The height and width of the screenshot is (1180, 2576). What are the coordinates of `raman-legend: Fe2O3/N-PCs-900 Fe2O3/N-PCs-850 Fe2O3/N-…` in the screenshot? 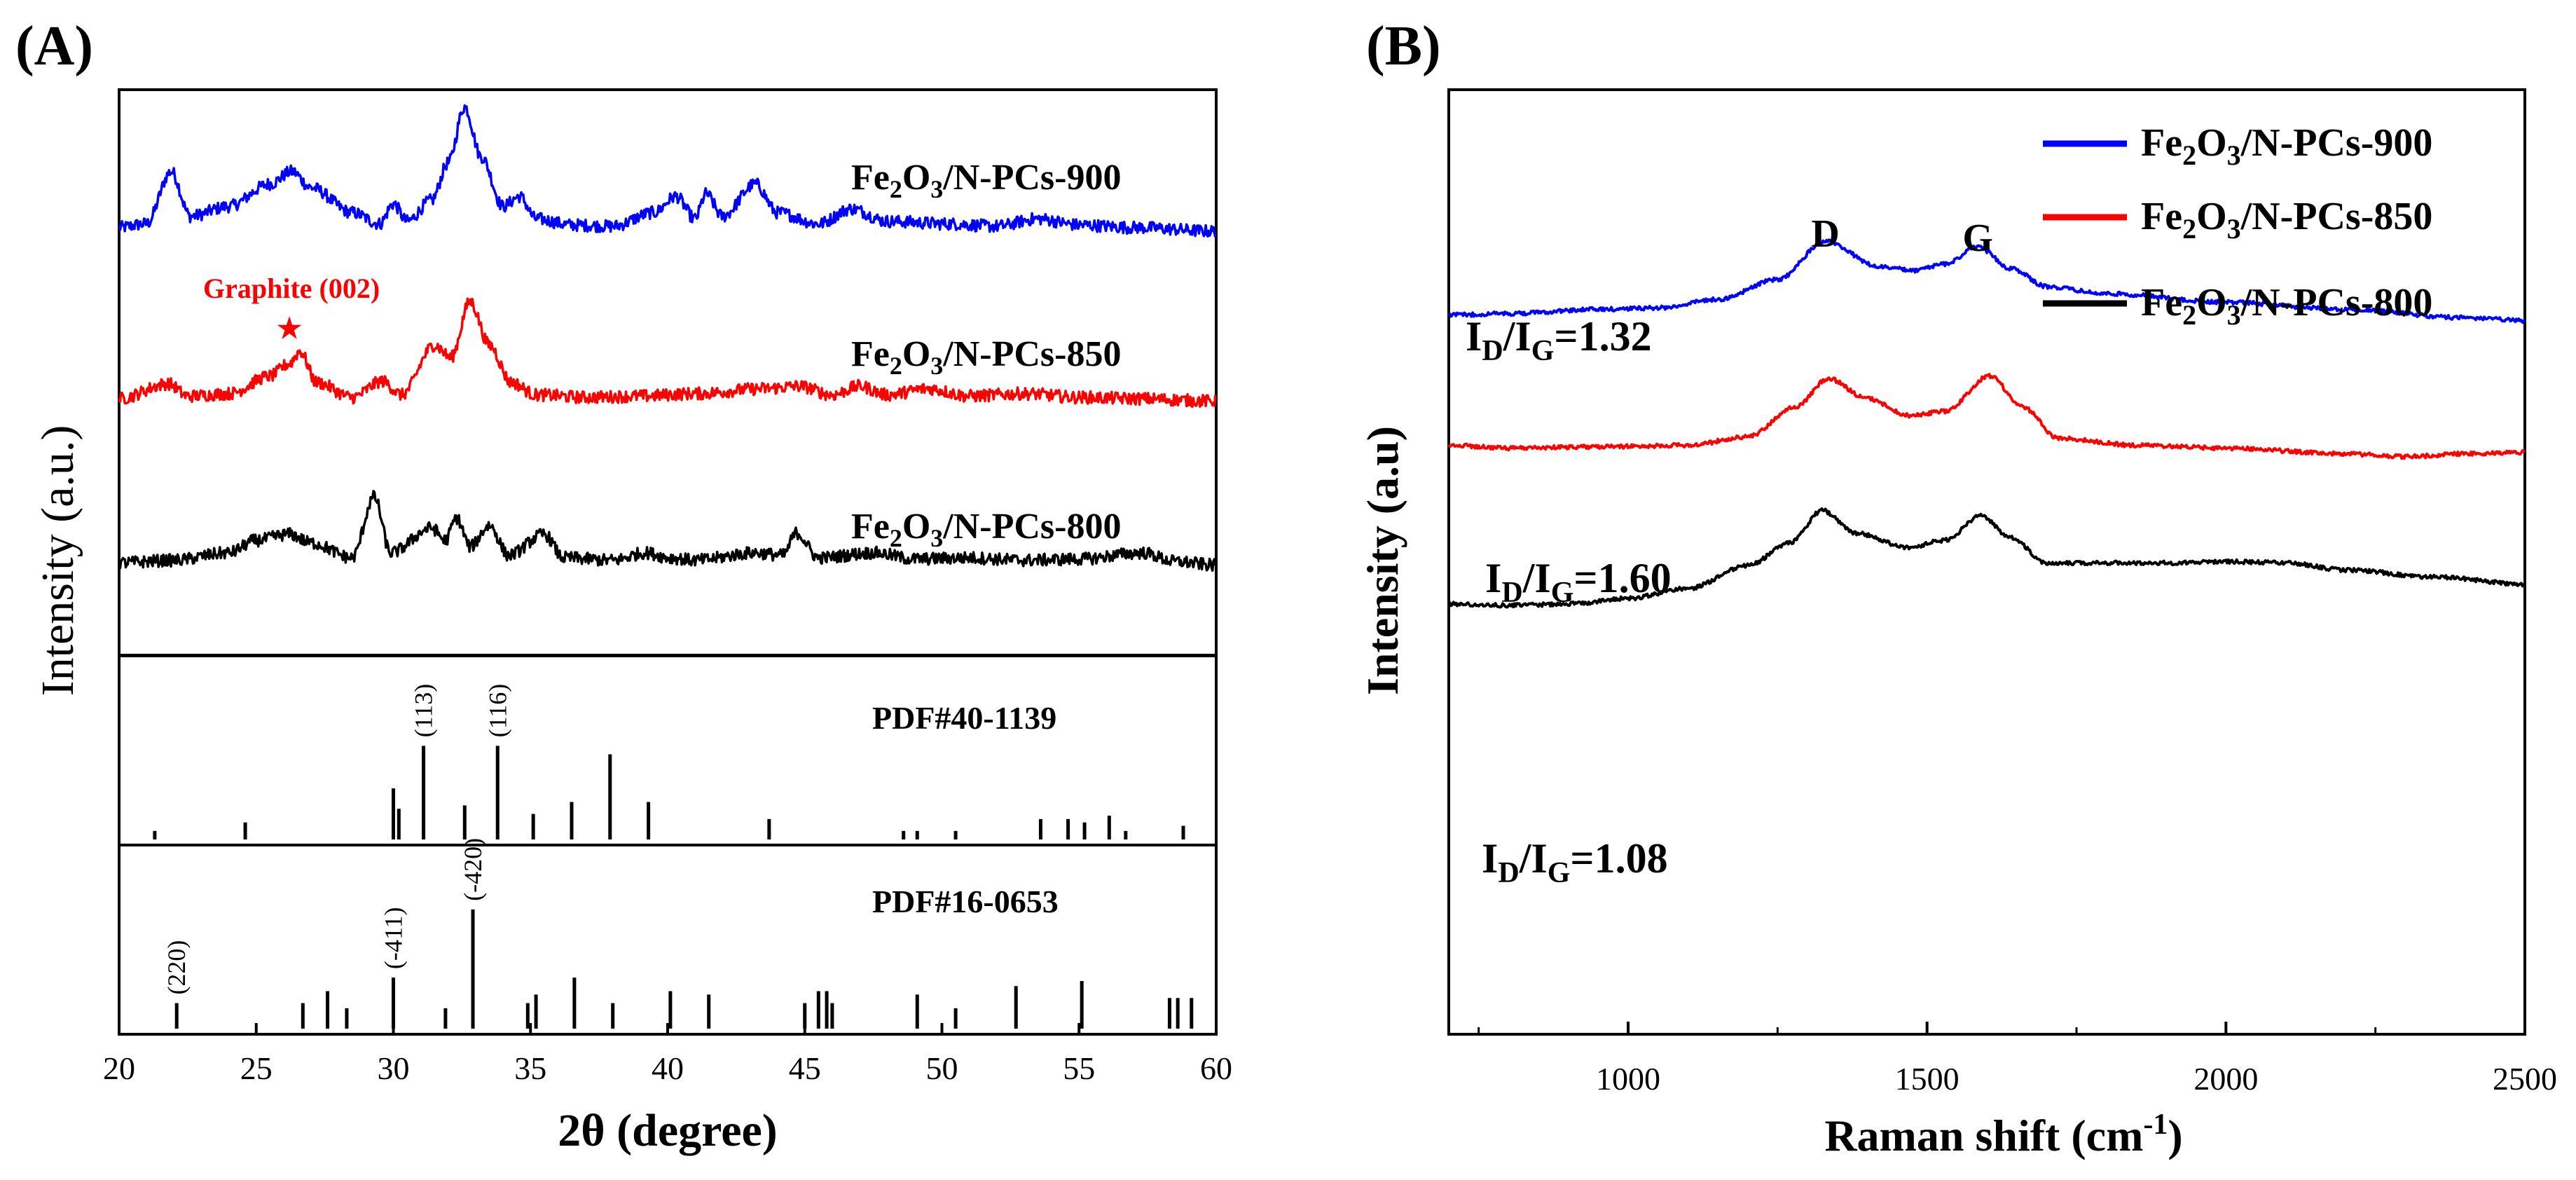 It's located at (2237, 226).